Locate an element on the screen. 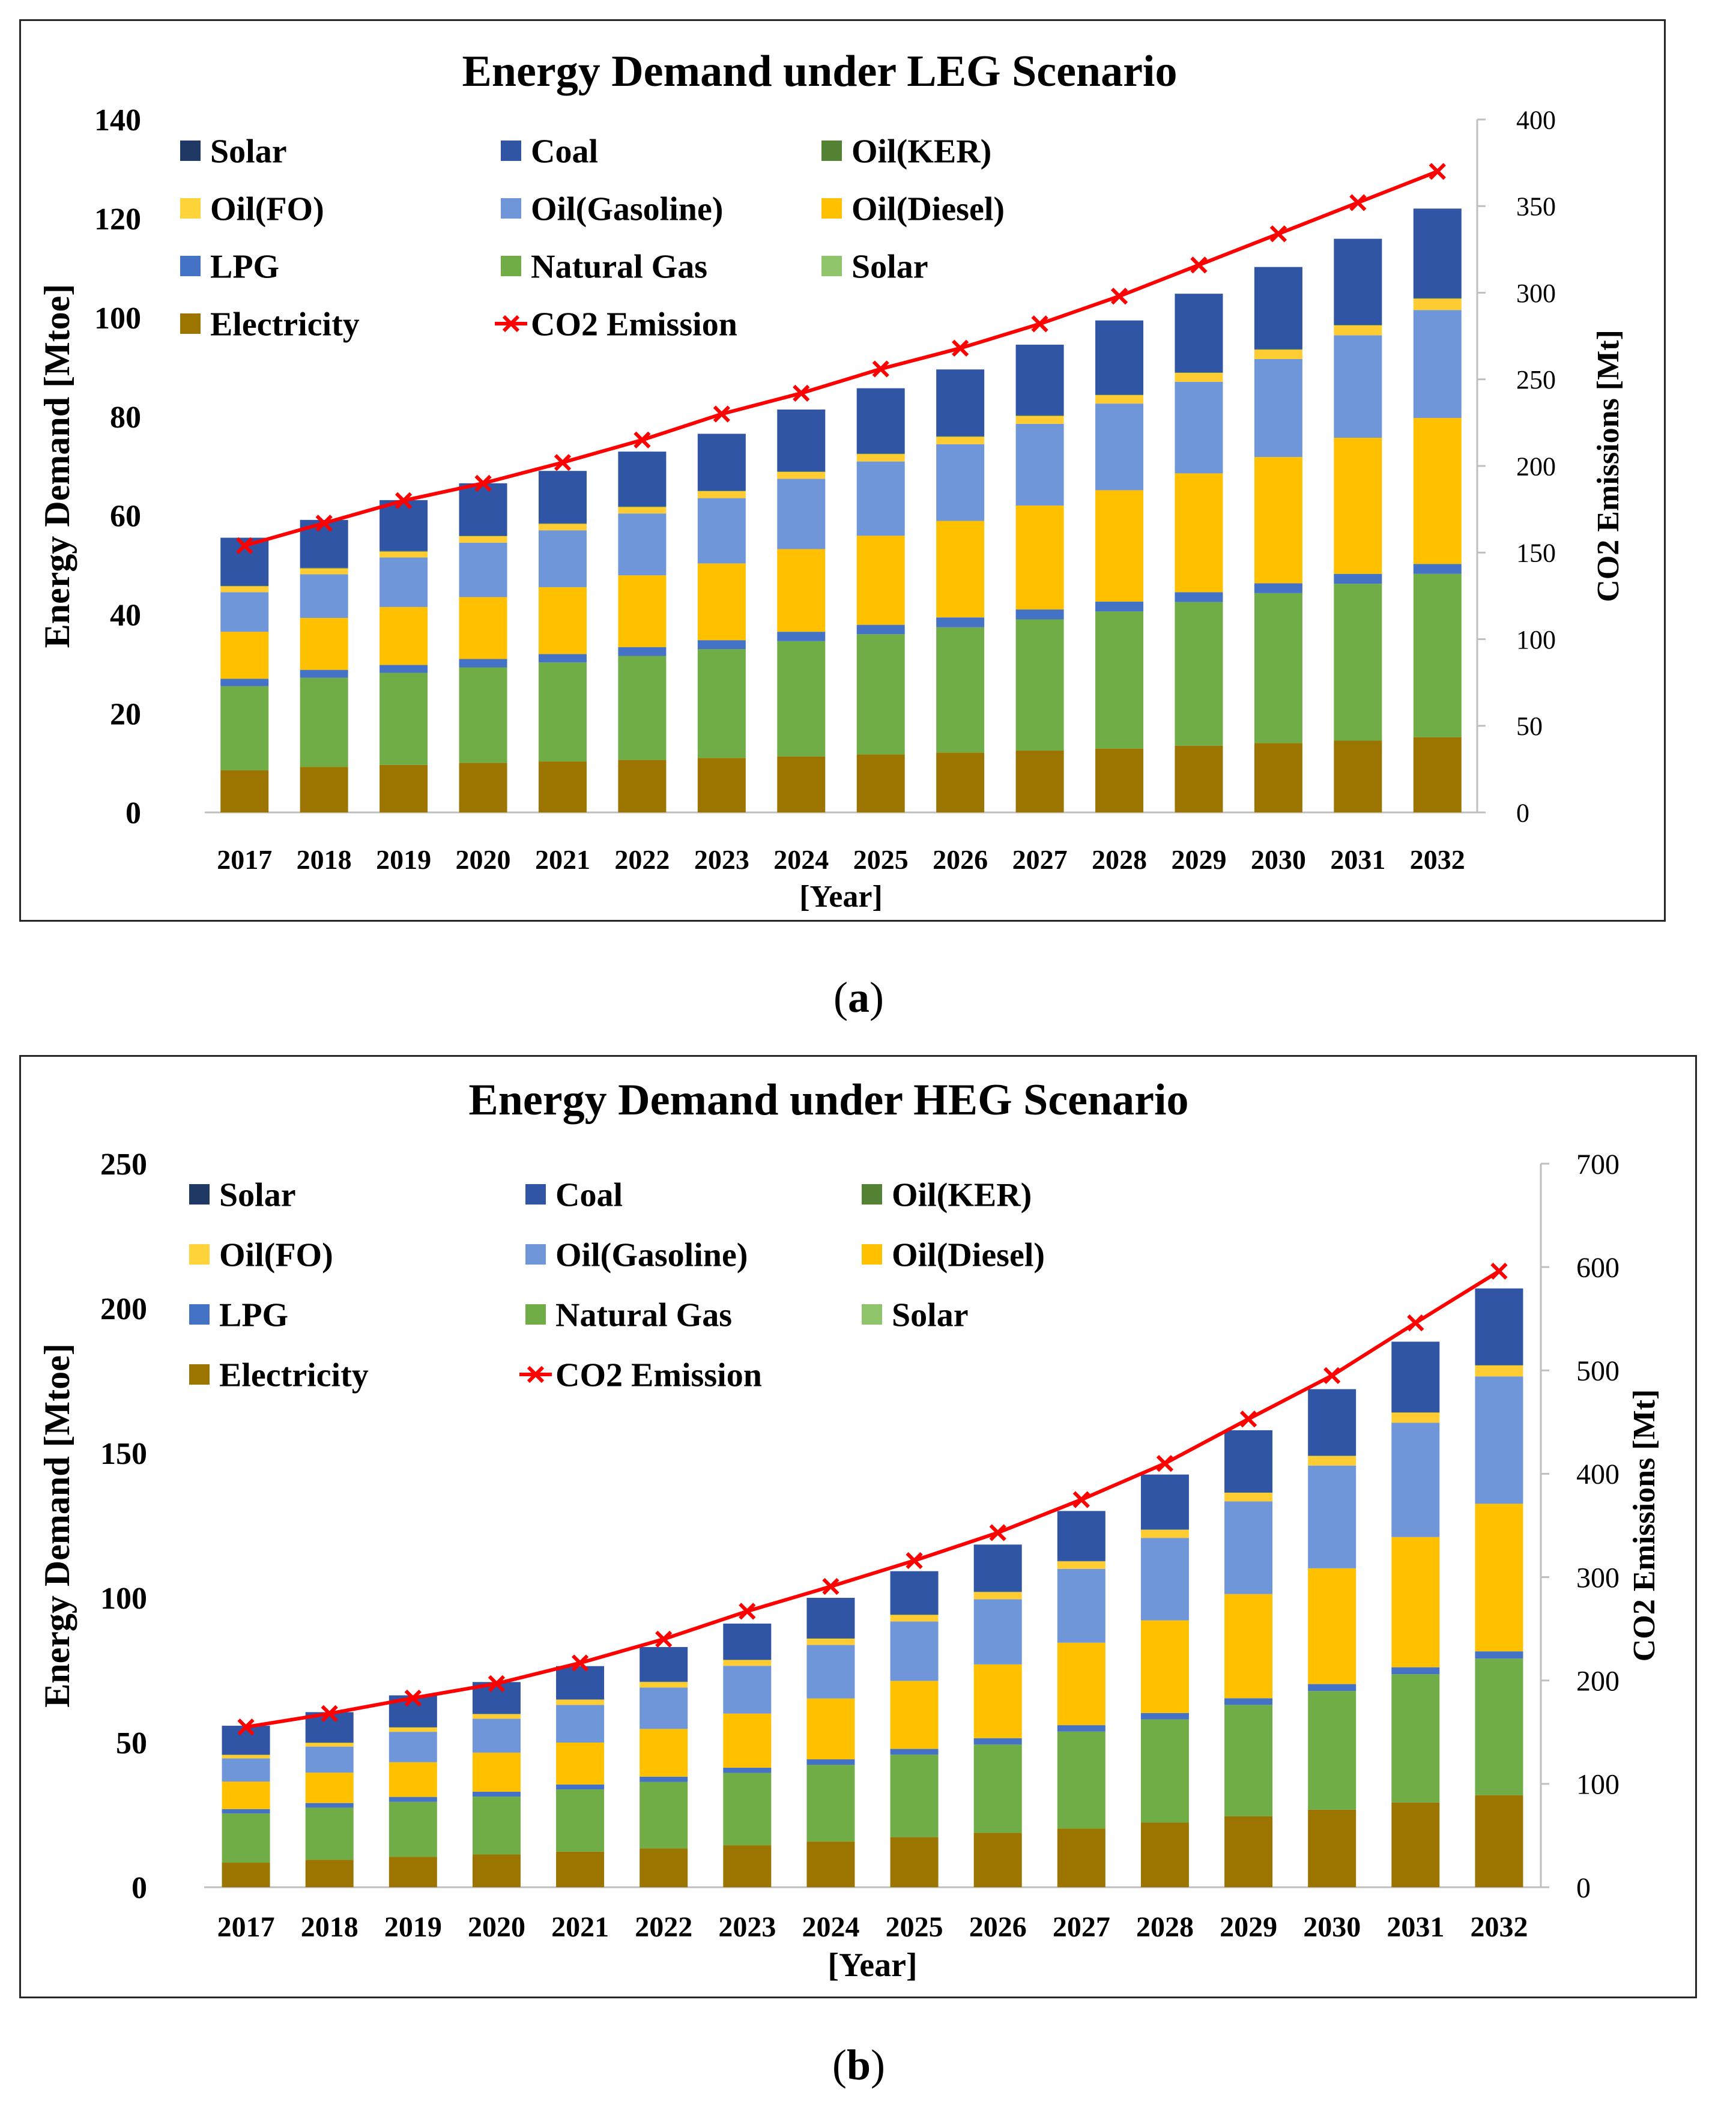 Image resolution: width=1736 pixels, height=2104 pixels. bar-lpg-2017 is located at coordinates (246, 1811).